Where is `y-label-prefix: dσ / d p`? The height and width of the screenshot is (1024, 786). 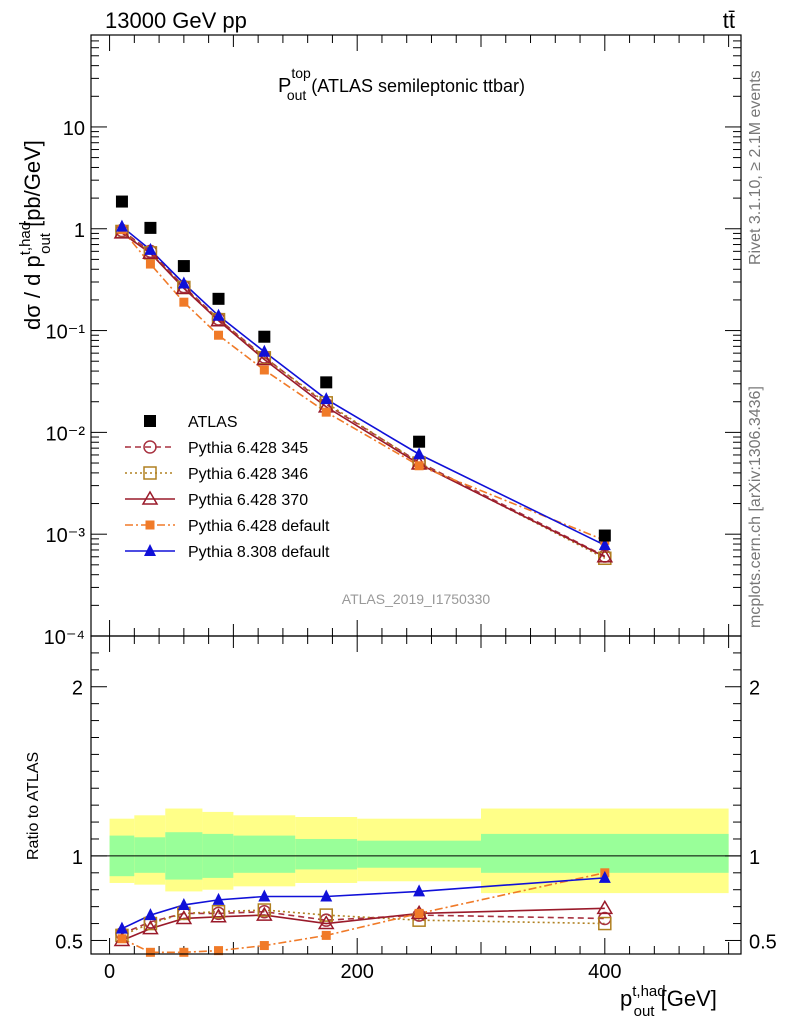 y-label-prefix: dσ / d p is located at coordinates (32, 292).